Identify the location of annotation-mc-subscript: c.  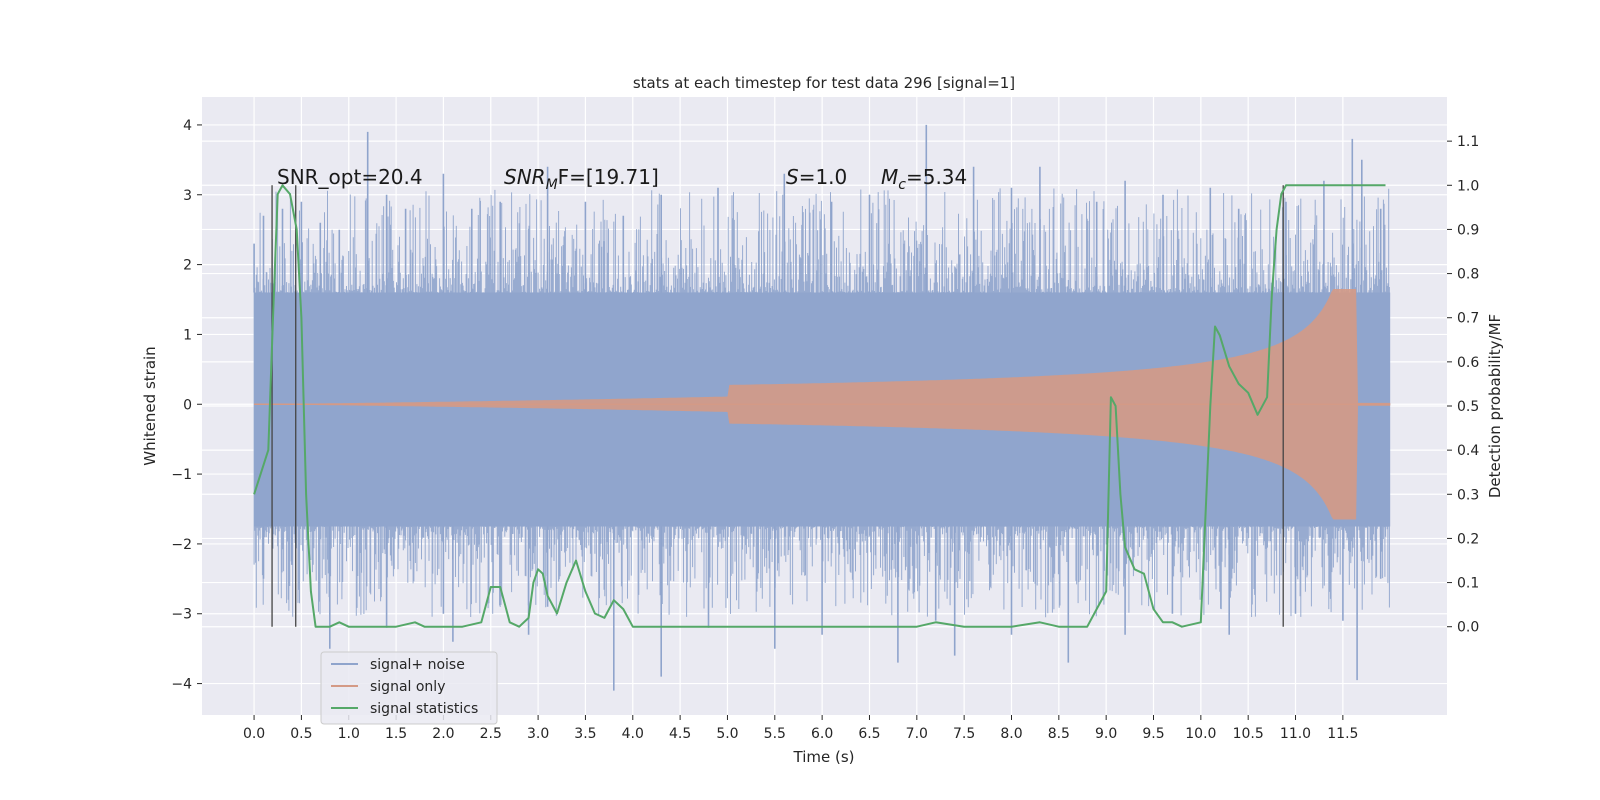
(902, 185).